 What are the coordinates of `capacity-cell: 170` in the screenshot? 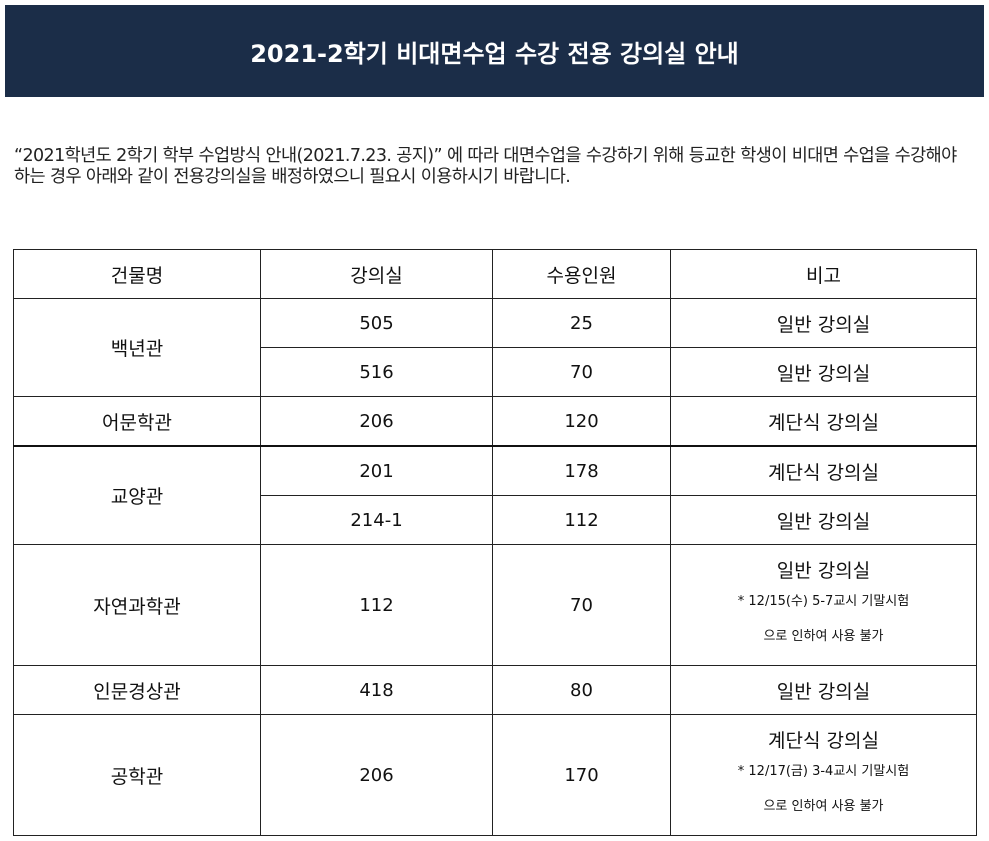 It's located at (581, 775).